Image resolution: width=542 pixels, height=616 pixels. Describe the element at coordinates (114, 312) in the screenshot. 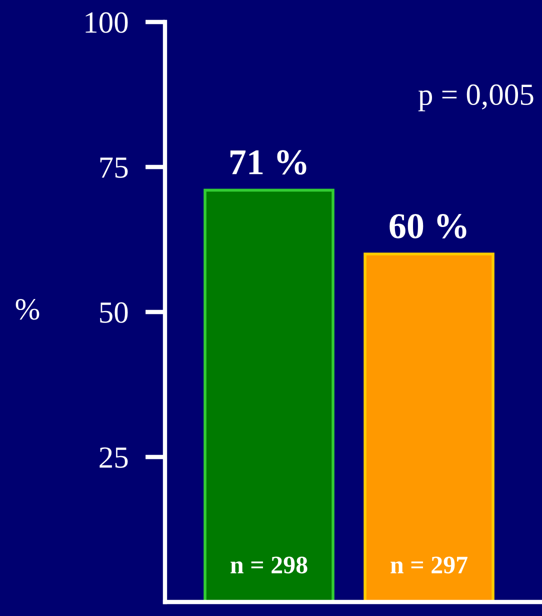

I see `y-tick-label: 50` at that location.